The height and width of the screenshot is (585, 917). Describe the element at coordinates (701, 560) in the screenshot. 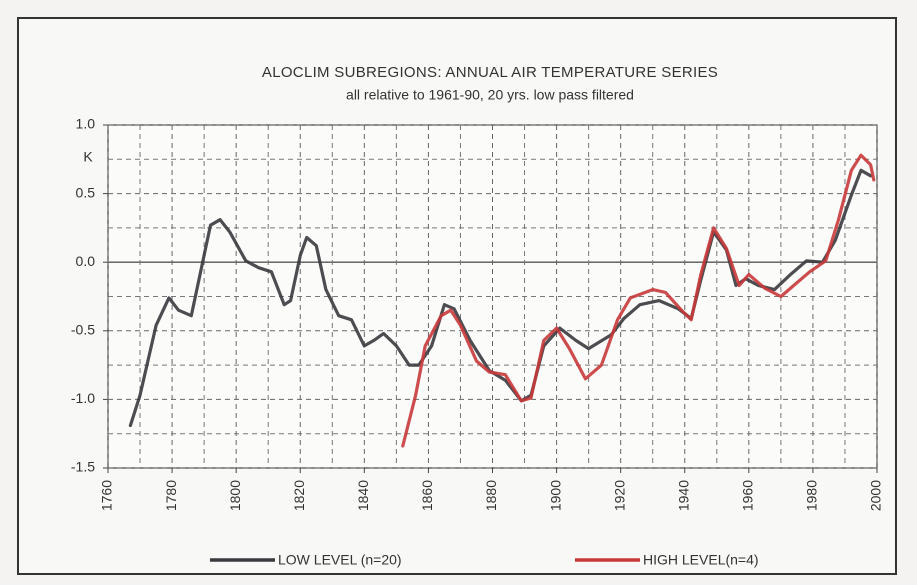

I see `legend-label: HIGH LEVEL(n=4)` at that location.